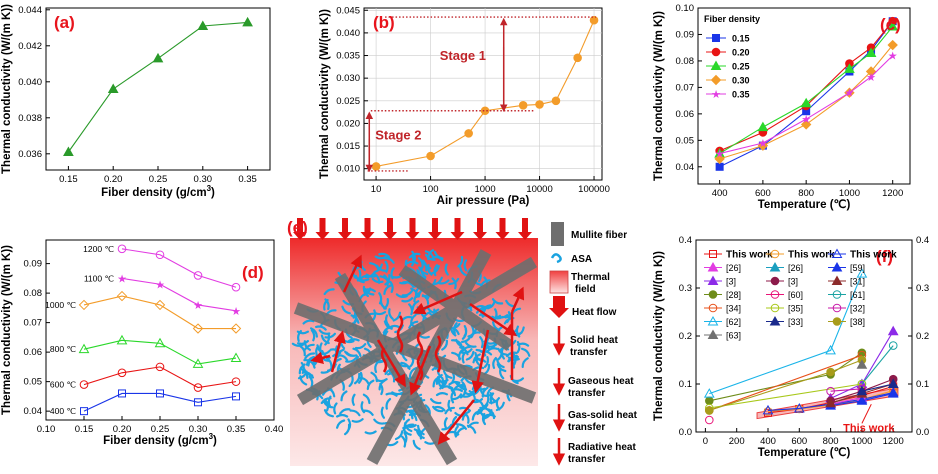 The image size is (938, 474). What do you see at coordinates (158, 89) in the screenshot?
I see `plot-frame` at bounding box center [158, 89].